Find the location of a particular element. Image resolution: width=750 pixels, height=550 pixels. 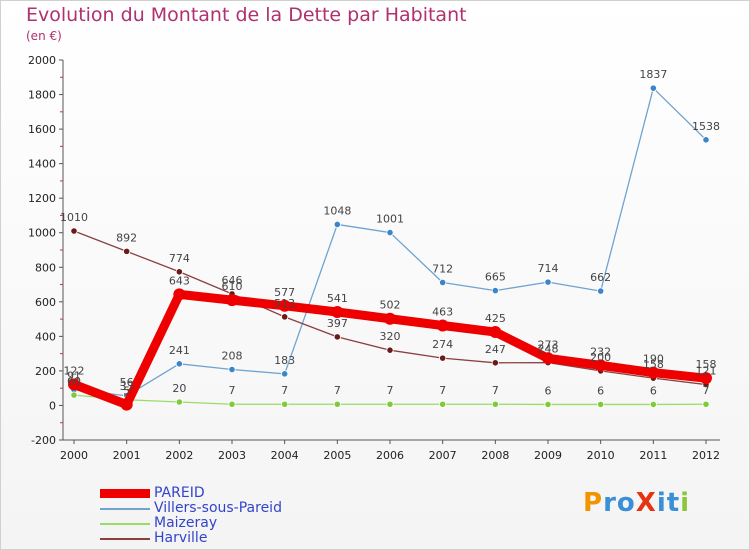

data-label: 33 is located at coordinates (127, 386).